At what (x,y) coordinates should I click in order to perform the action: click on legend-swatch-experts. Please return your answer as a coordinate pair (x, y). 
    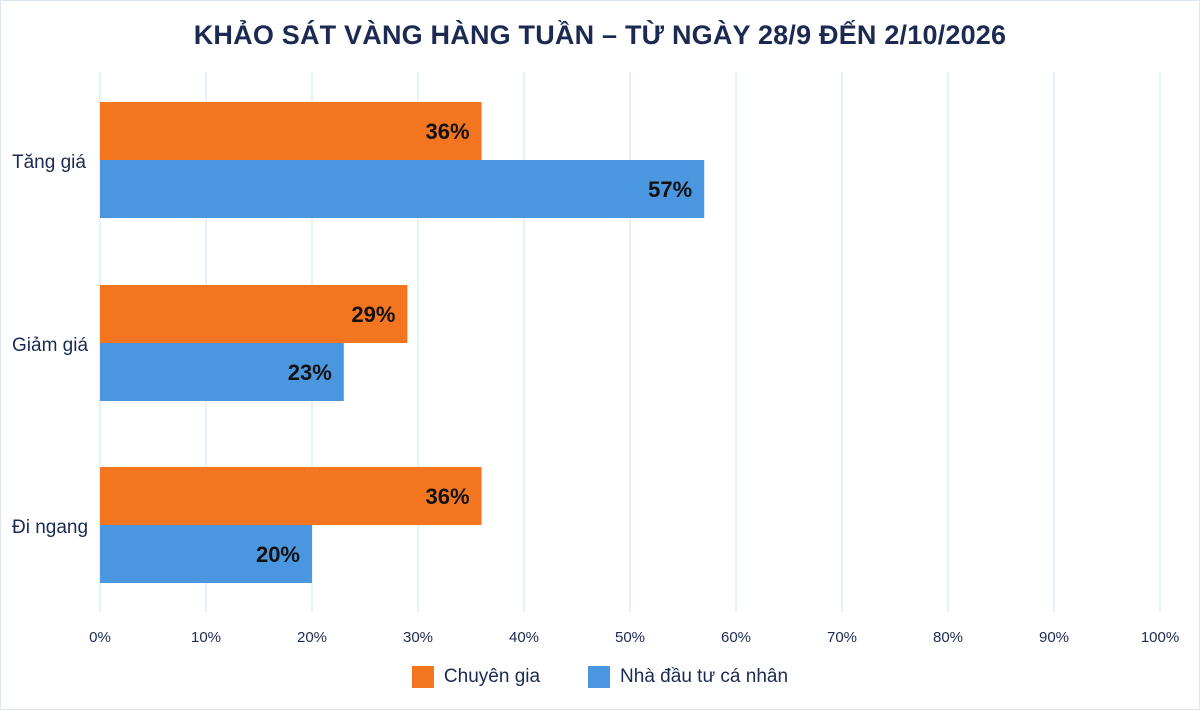
    Looking at the image, I should click on (422, 677).